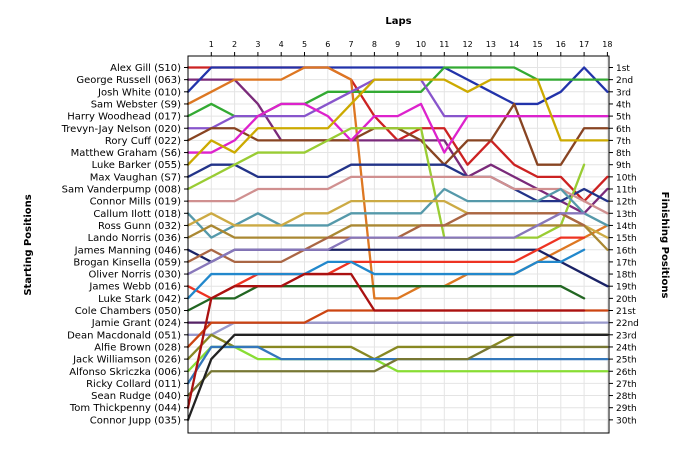 The image size is (700, 450). Describe the element at coordinates (351, 44) in the screenshot. I see `lap-tick-label: 7` at that location.